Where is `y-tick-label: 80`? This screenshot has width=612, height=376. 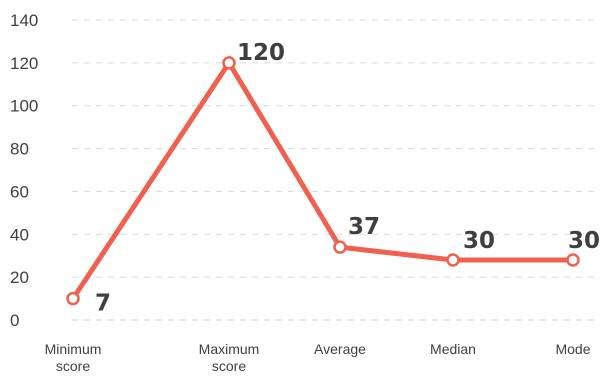
y-tick-label: 80 is located at coordinates (19, 149).